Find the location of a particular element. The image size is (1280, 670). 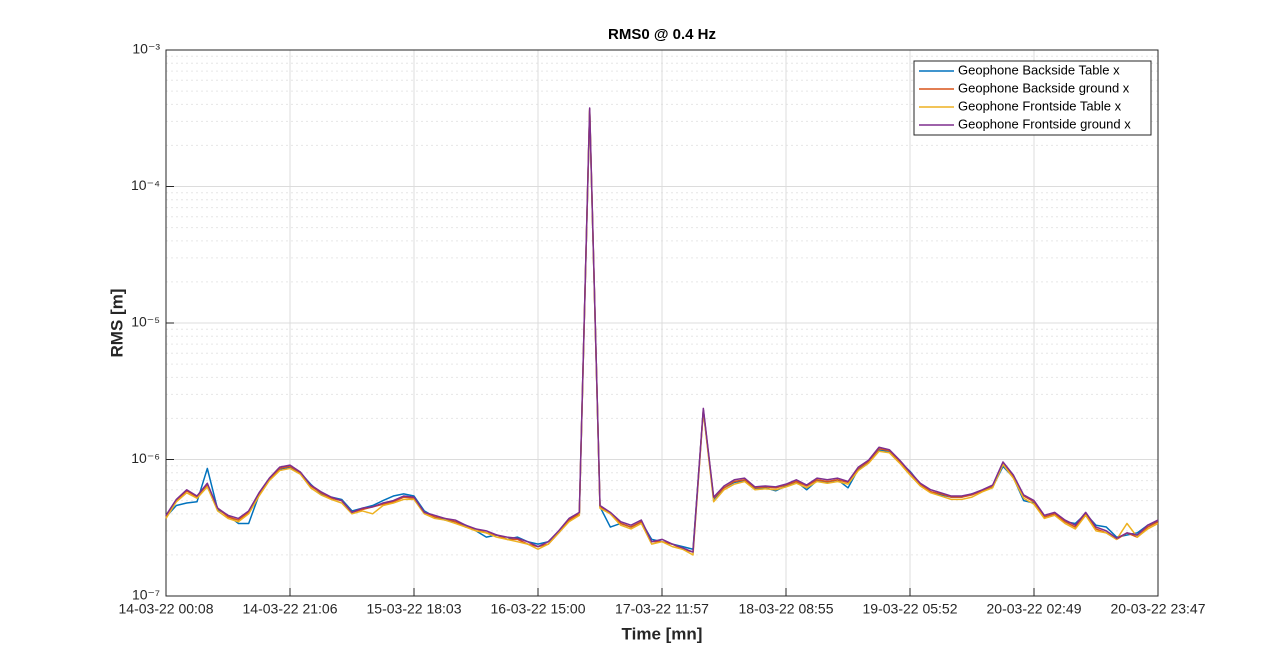

y-tick-label: 10⁻⁴ is located at coordinates (145, 185).